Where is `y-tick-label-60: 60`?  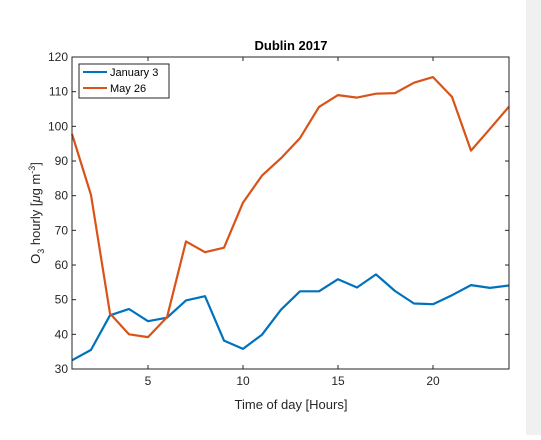
y-tick-label-60: 60 is located at coordinates (62, 265).